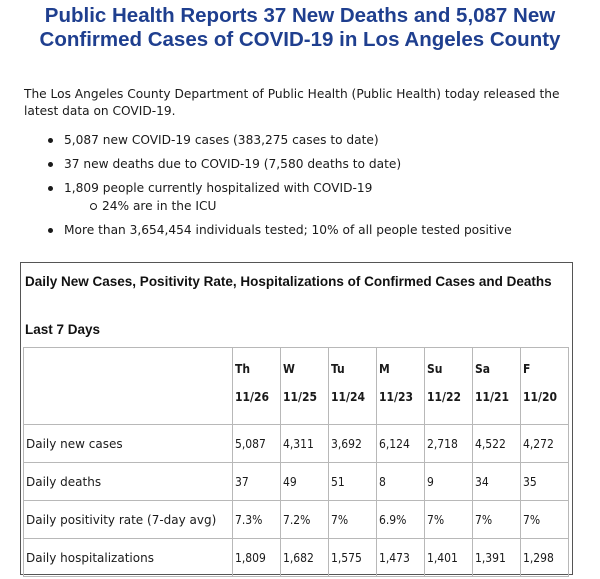 Image resolution: width=600 pixels, height=579 pixels. Describe the element at coordinates (338, 369) in the screenshot. I see `column-day: Tu` at that location.